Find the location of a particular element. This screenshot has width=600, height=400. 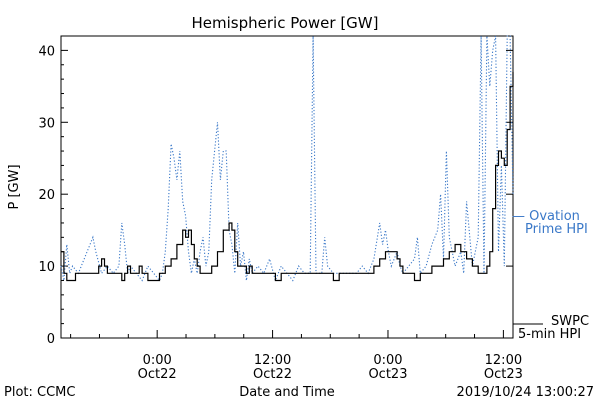

footer-timestamp: 2019/10/24 13:00:27 is located at coordinates (525, 392).